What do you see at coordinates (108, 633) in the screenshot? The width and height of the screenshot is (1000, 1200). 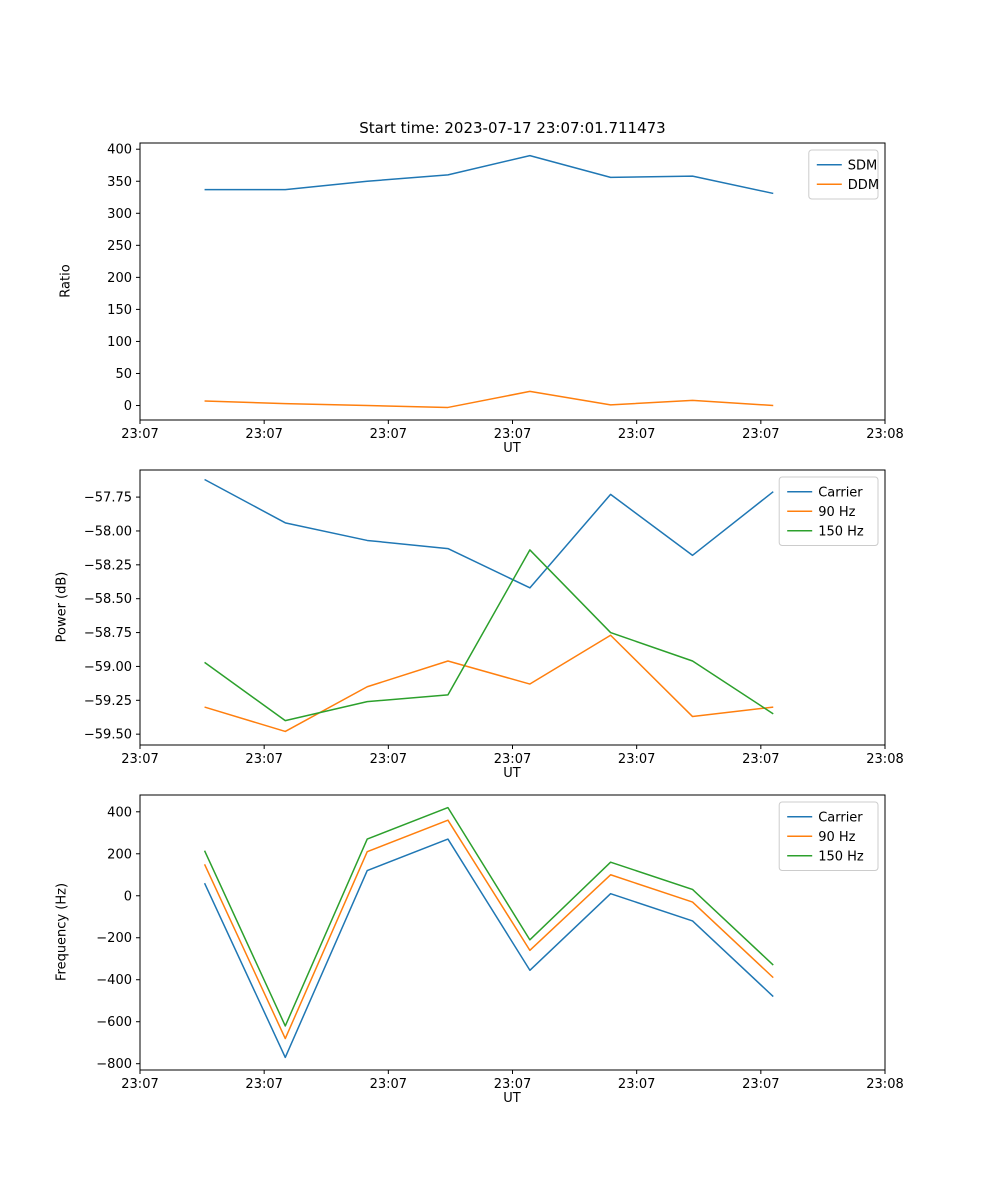 I see `y-tick-label: −58.75` at bounding box center [108, 633].